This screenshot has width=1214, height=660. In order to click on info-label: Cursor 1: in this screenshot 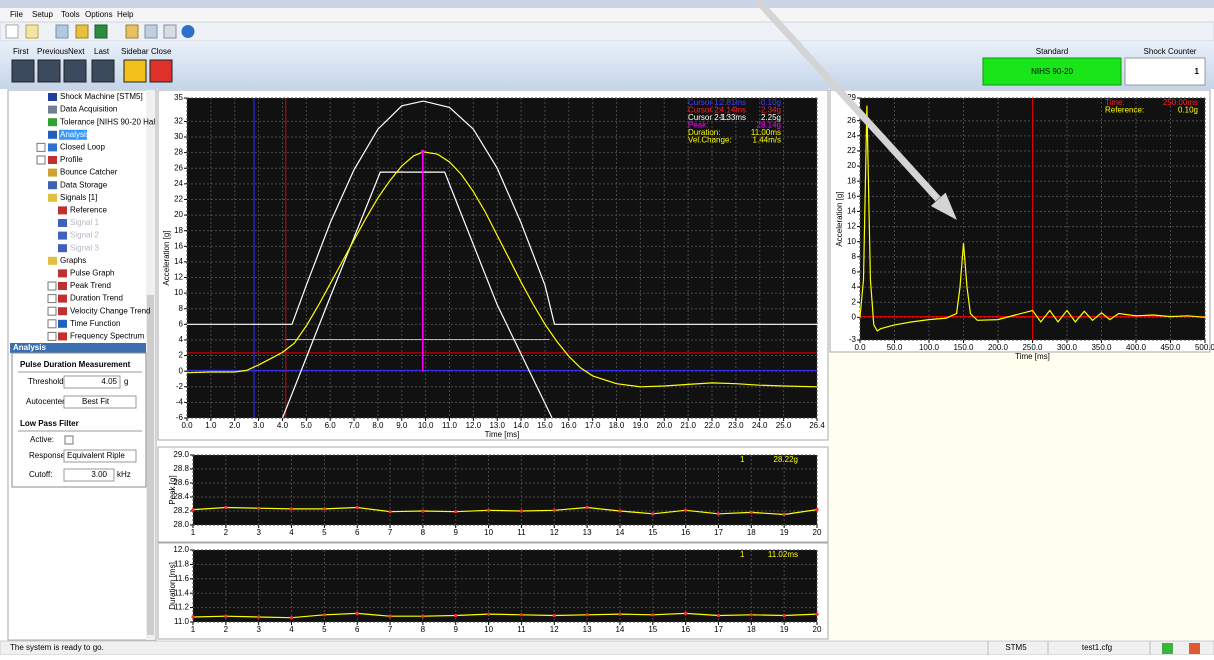, I will do `click(704, 102)`.